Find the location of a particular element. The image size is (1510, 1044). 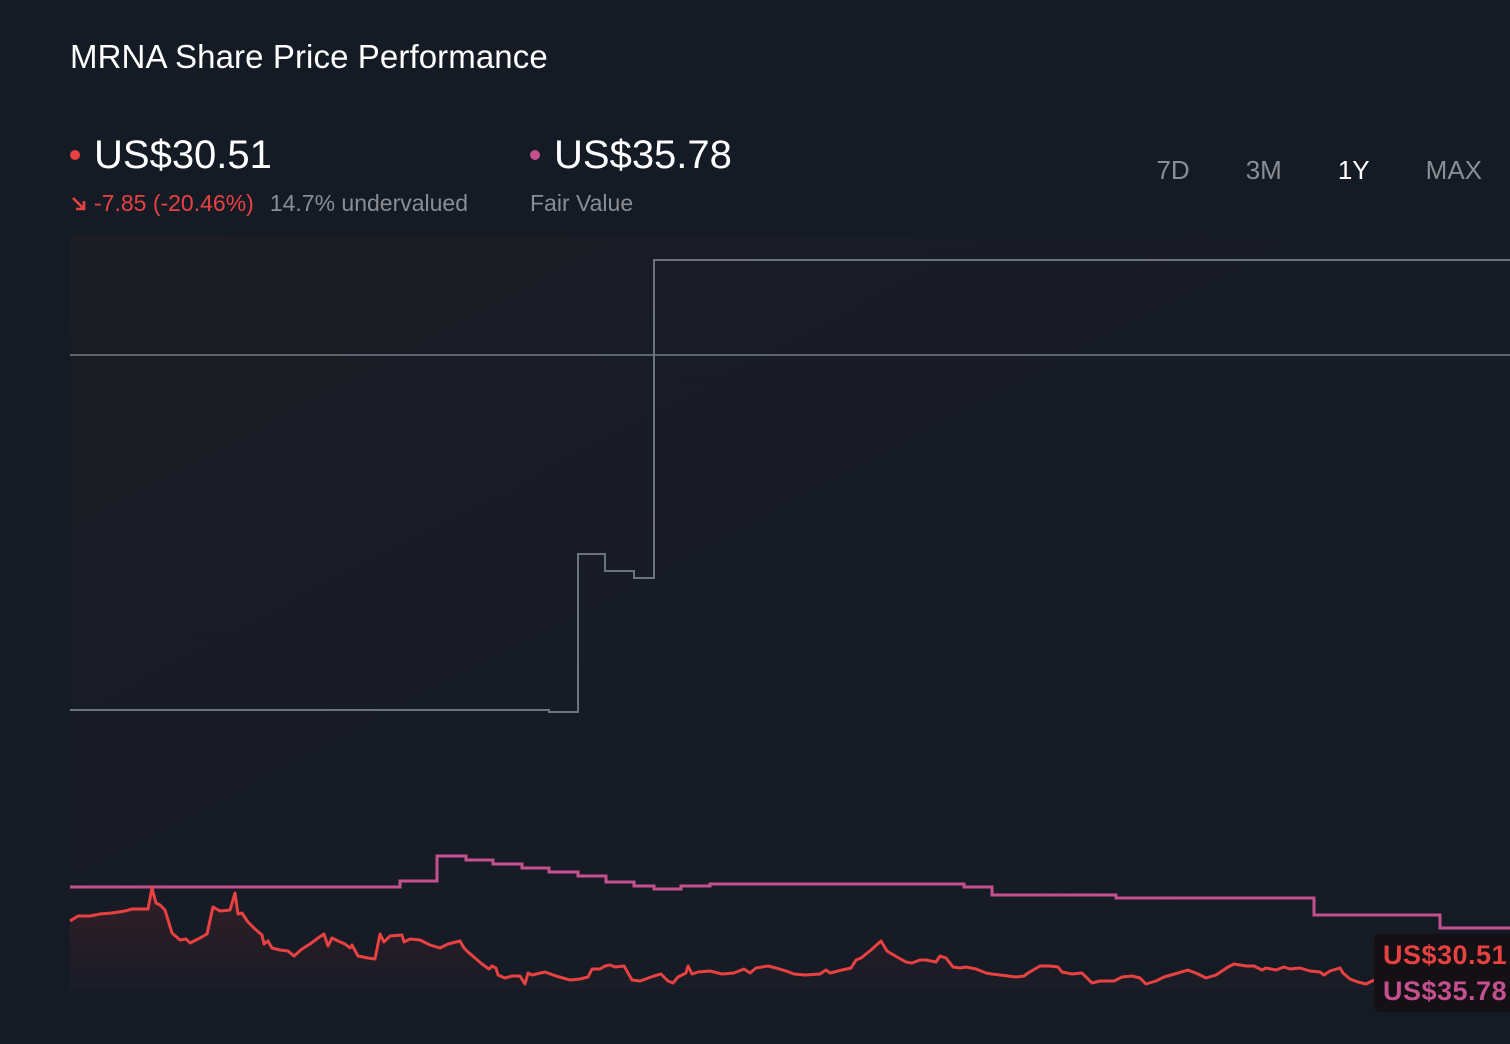

price-change: -7.85 (-20.46%) is located at coordinates (162, 203).